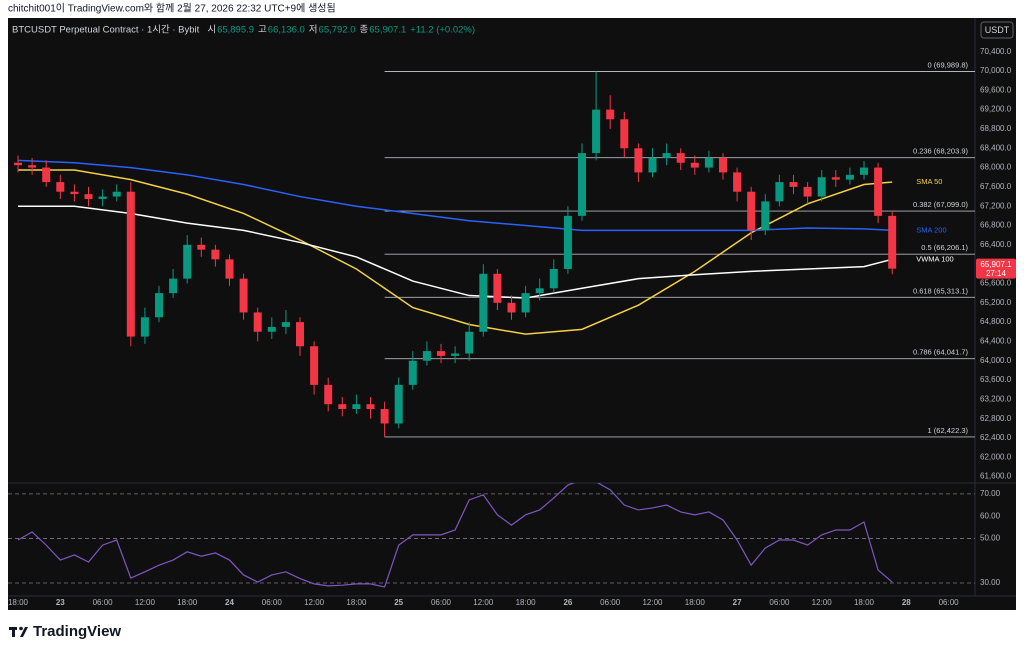 This screenshot has width=1024, height=653. Describe the element at coordinates (996, 418) in the screenshot. I see `y-tick-label: 62,800.0` at that location.